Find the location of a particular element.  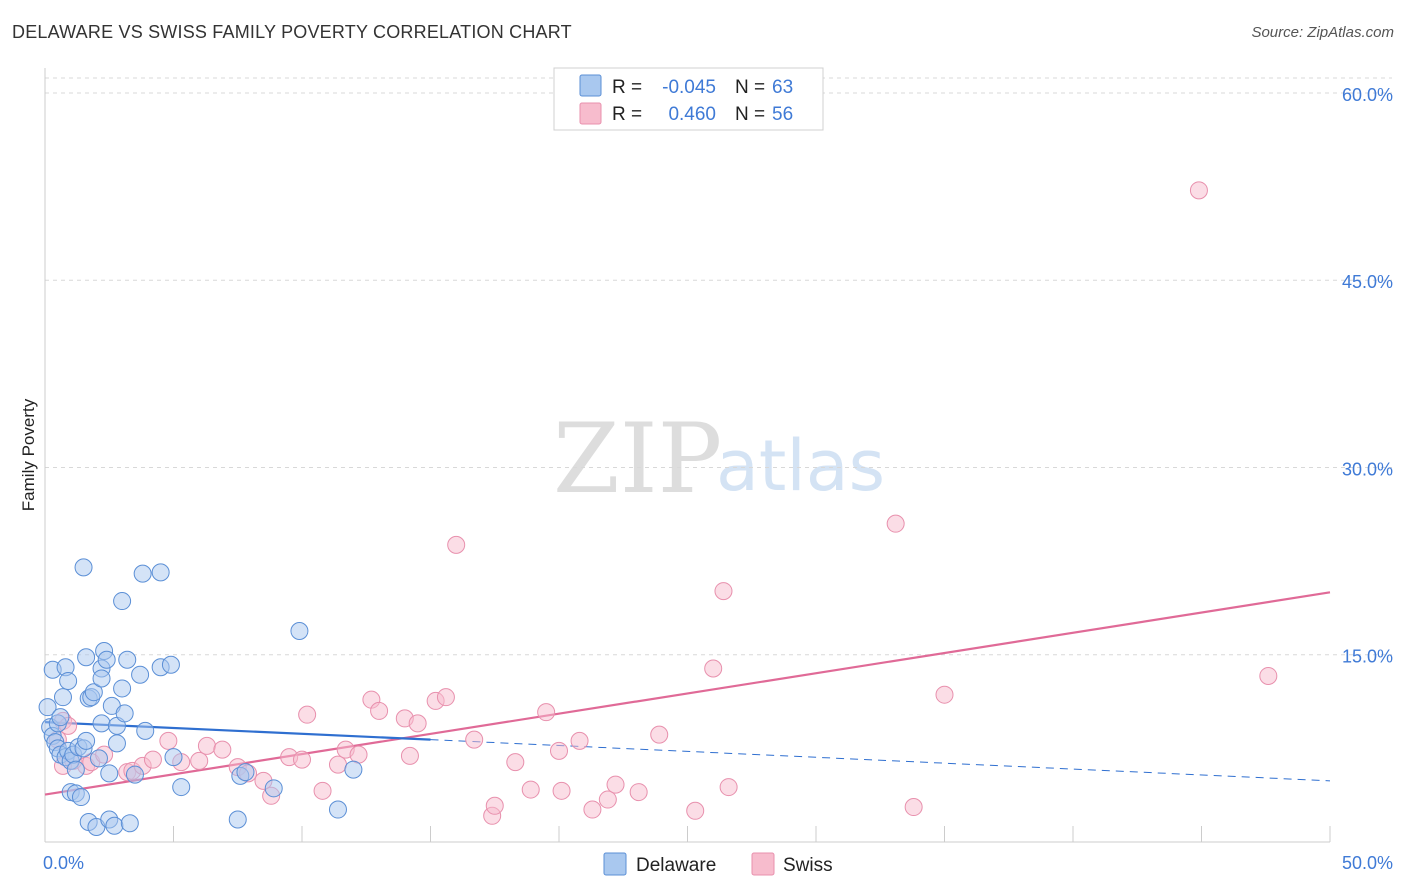

legend-r-value-swiss: 0.460 is located at coordinates (692, 114).